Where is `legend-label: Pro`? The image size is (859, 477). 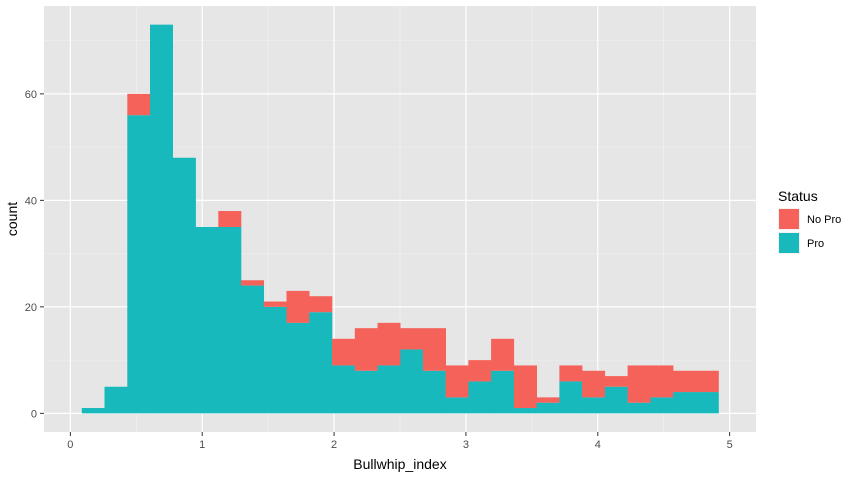 legend-label: Pro is located at coordinates (815, 244).